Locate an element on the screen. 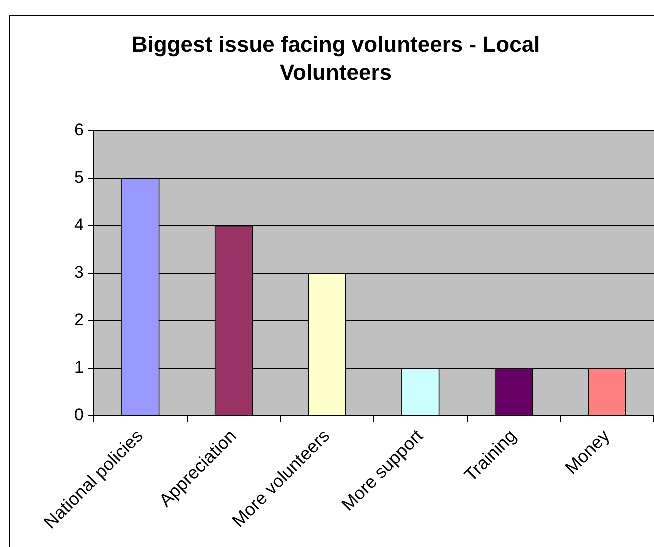  chart-title: Biggest issue facing volunteers - Local Volunteers is located at coordinates (336, 58).